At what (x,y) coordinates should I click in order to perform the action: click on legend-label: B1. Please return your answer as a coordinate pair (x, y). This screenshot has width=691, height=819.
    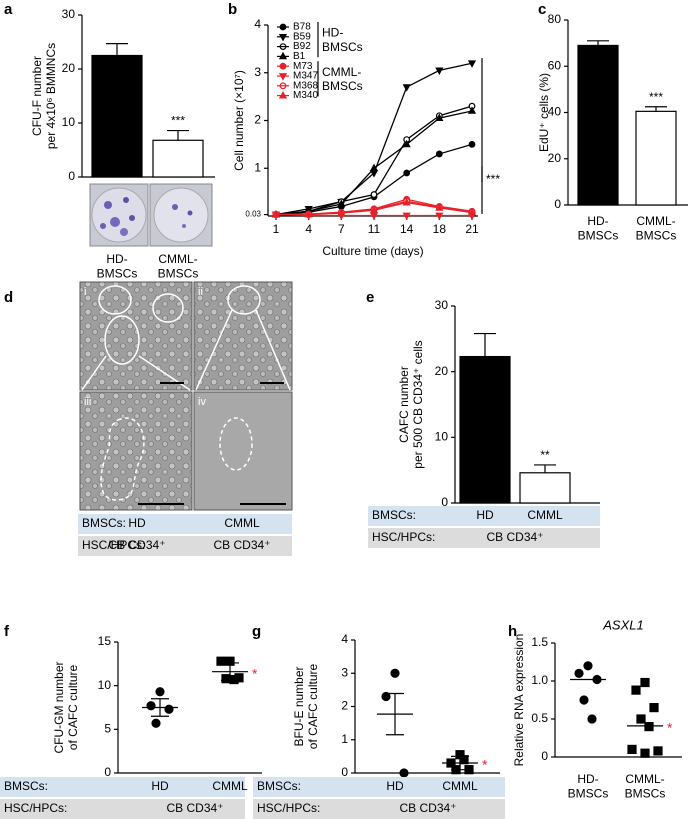
    Looking at the image, I should click on (299, 56).